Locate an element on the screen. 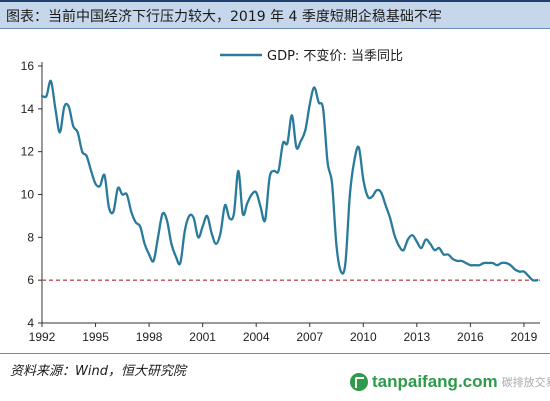  y-tick-label: 16 is located at coordinates (28, 66).